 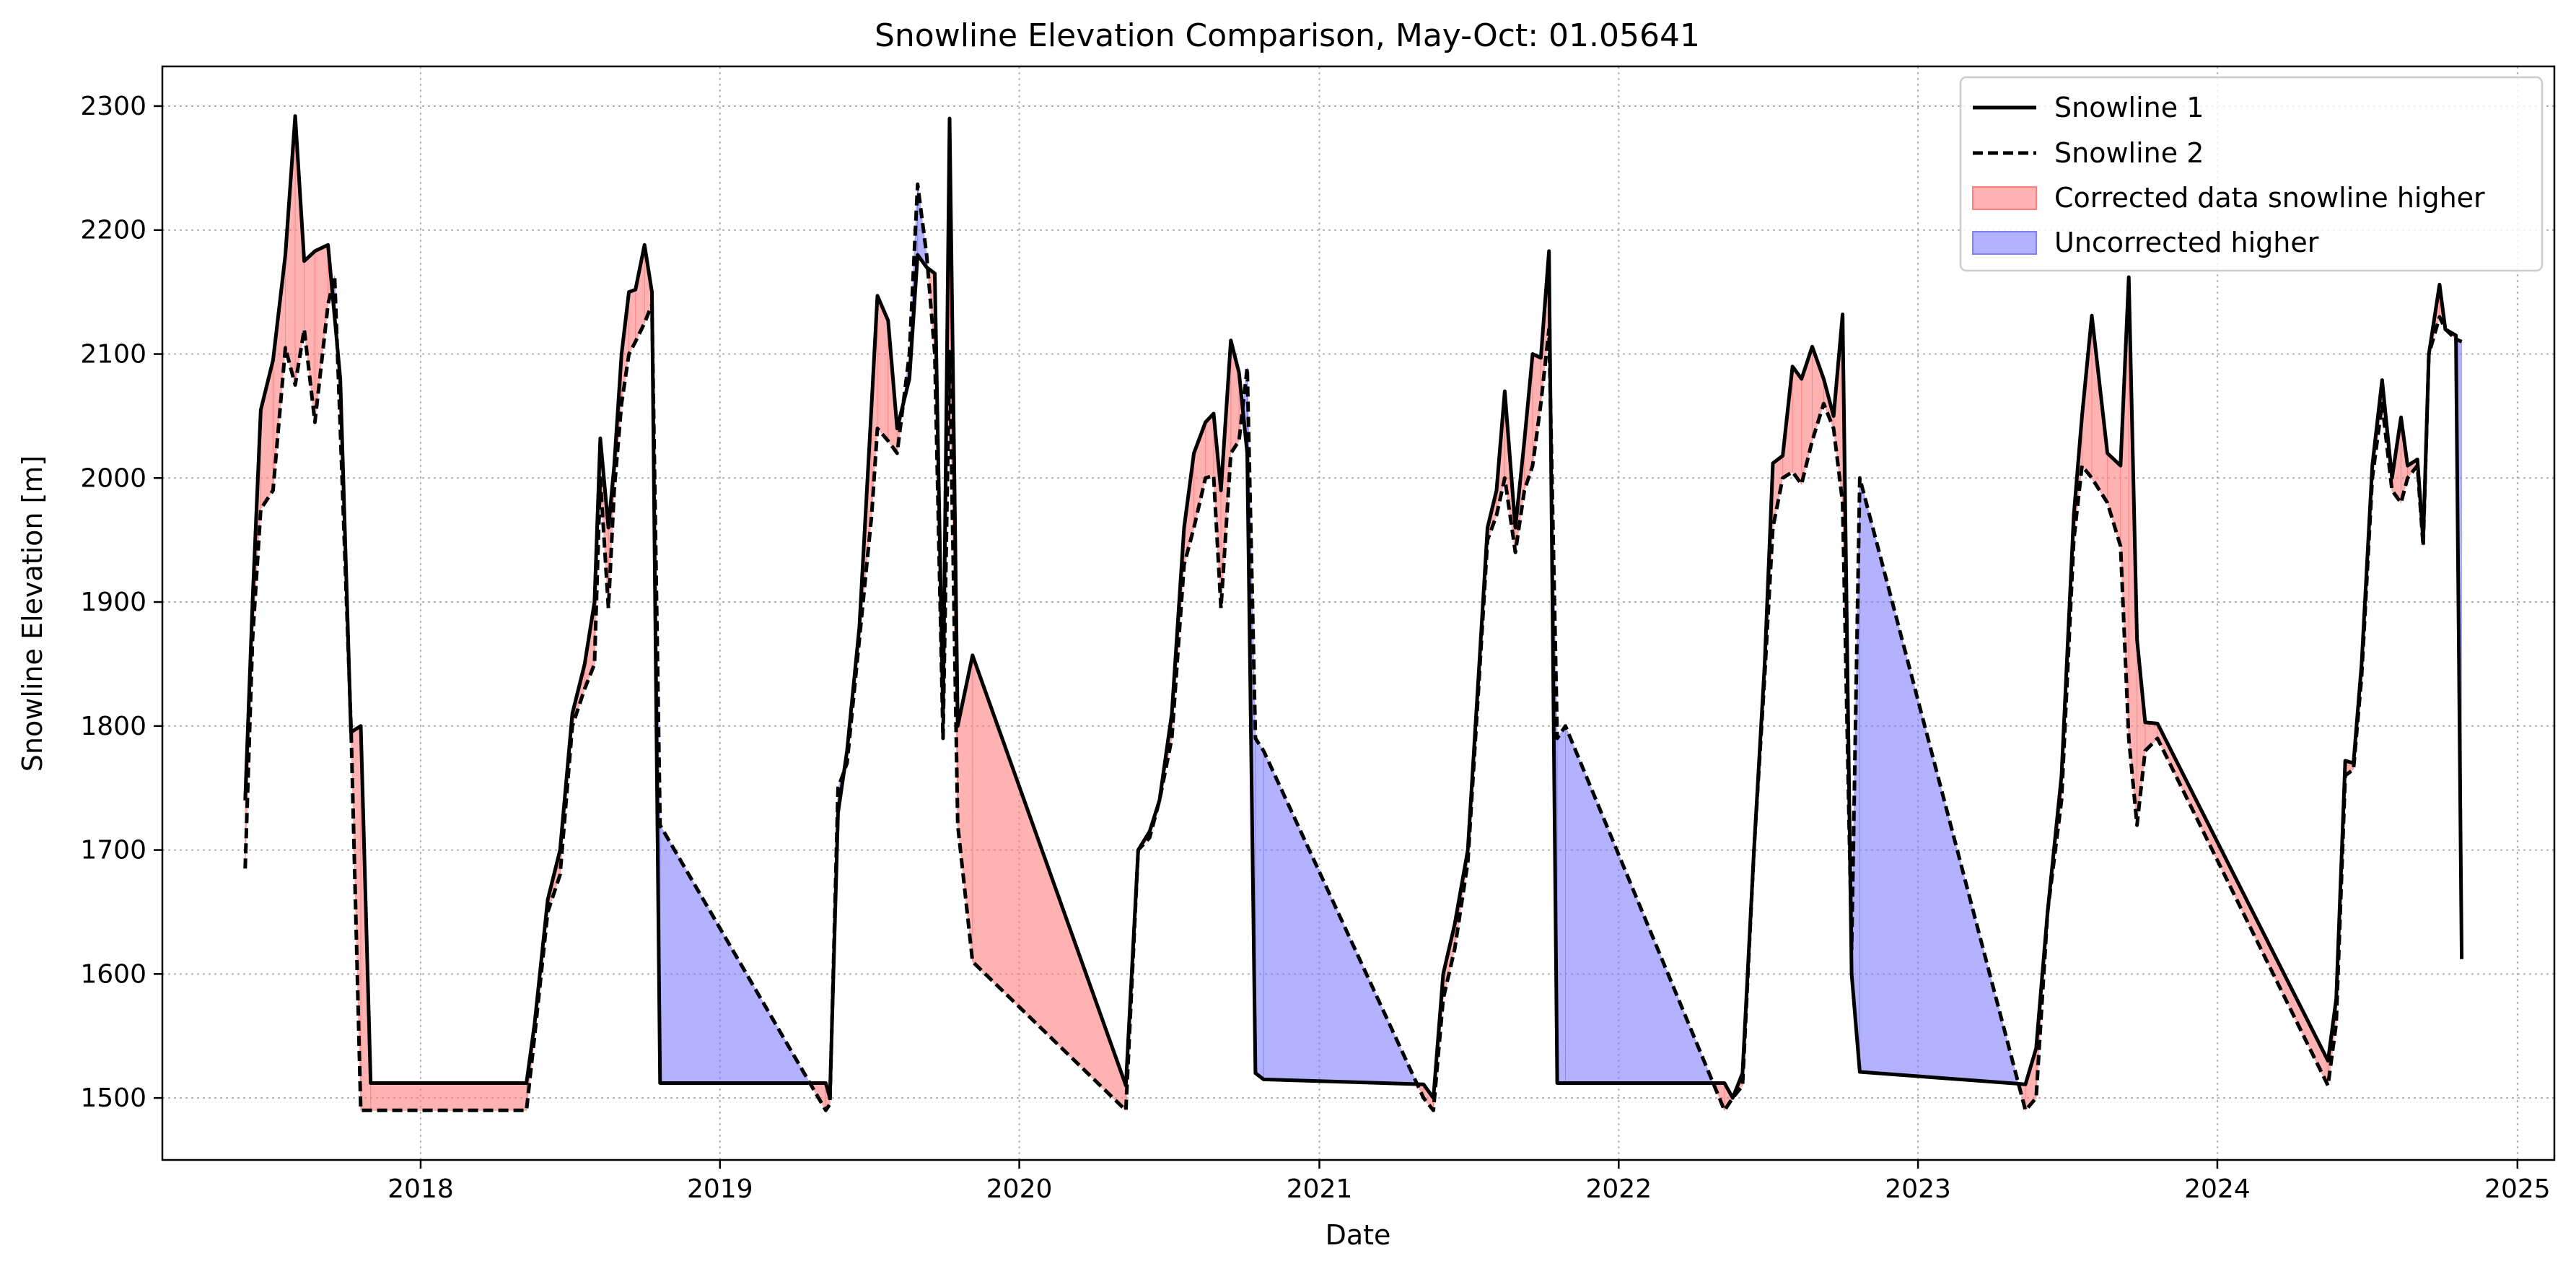 I want to click on uncorrected-higher-fill, so click(x=1259, y=909).